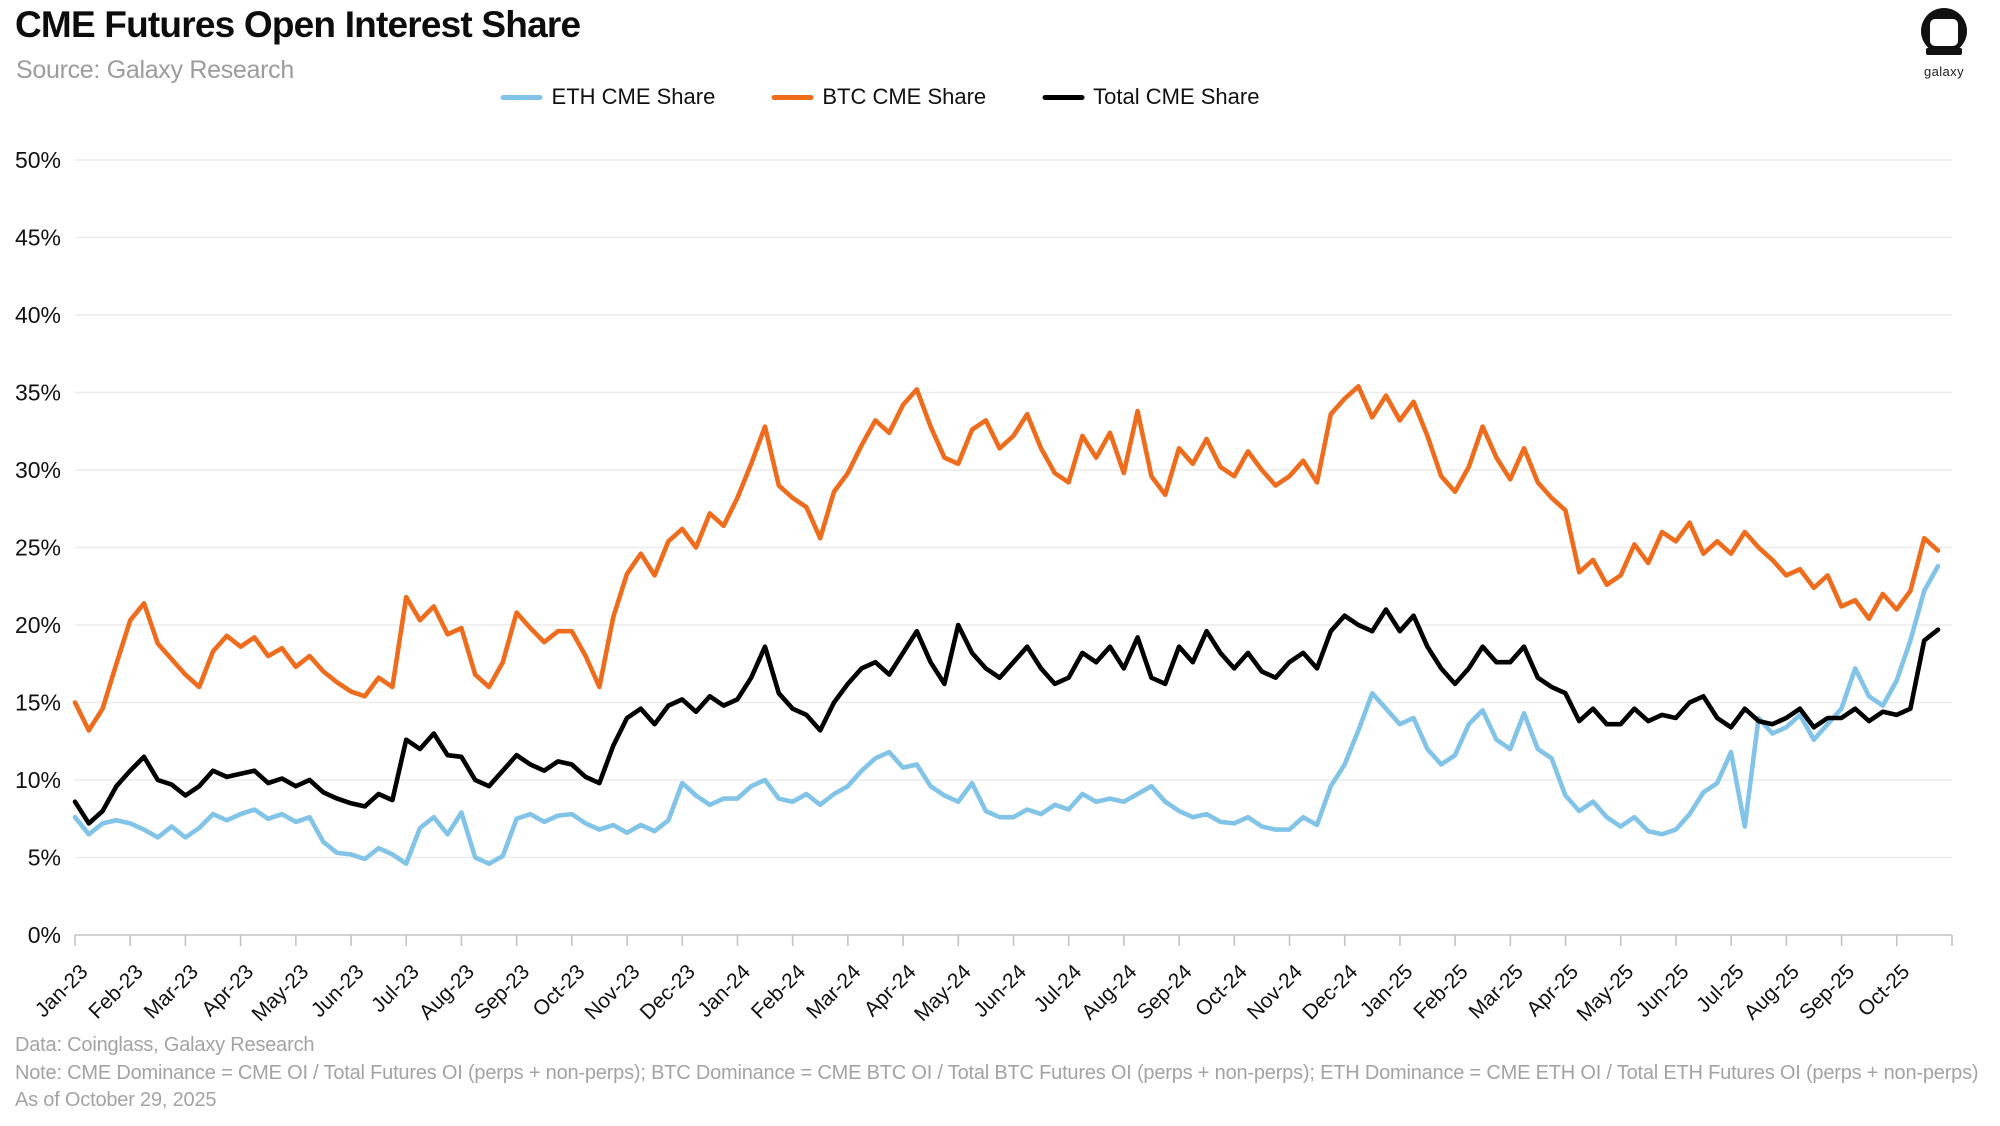 This screenshot has height=1126, width=2000. What do you see at coordinates (521, 97) in the screenshot?
I see `legend-swatch-eth-cme-share` at bounding box center [521, 97].